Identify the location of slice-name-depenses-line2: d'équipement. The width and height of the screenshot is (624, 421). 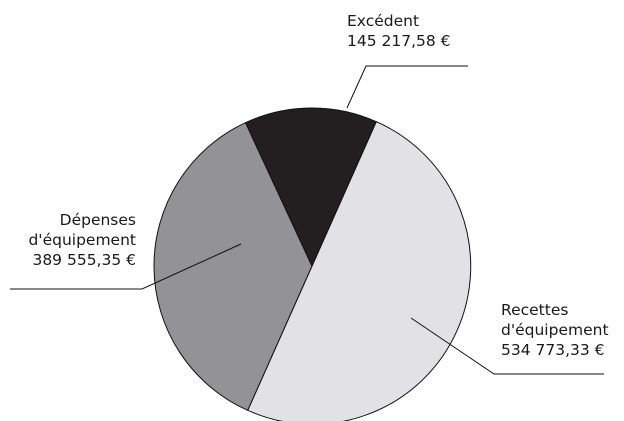
(82, 240).